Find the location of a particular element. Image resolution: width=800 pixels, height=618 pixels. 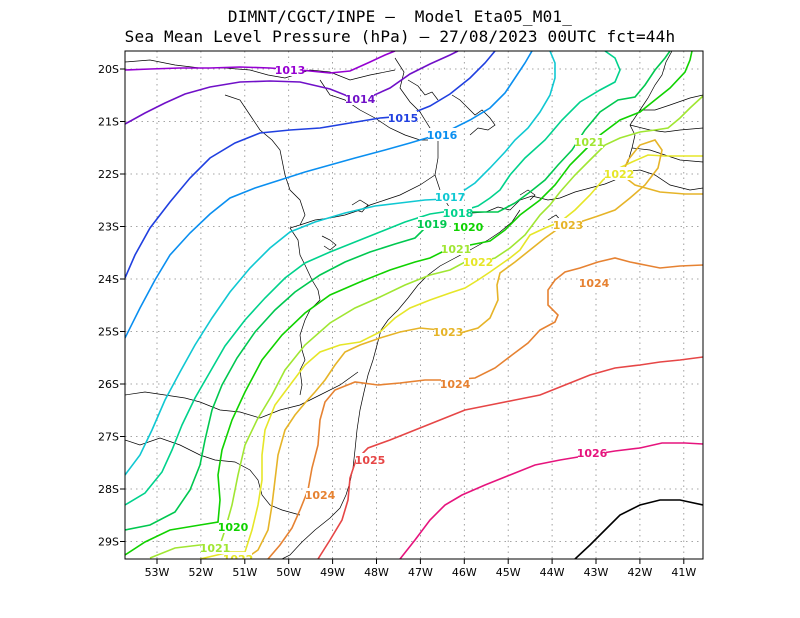

isobar-label: 1015 is located at coordinates (403, 118).